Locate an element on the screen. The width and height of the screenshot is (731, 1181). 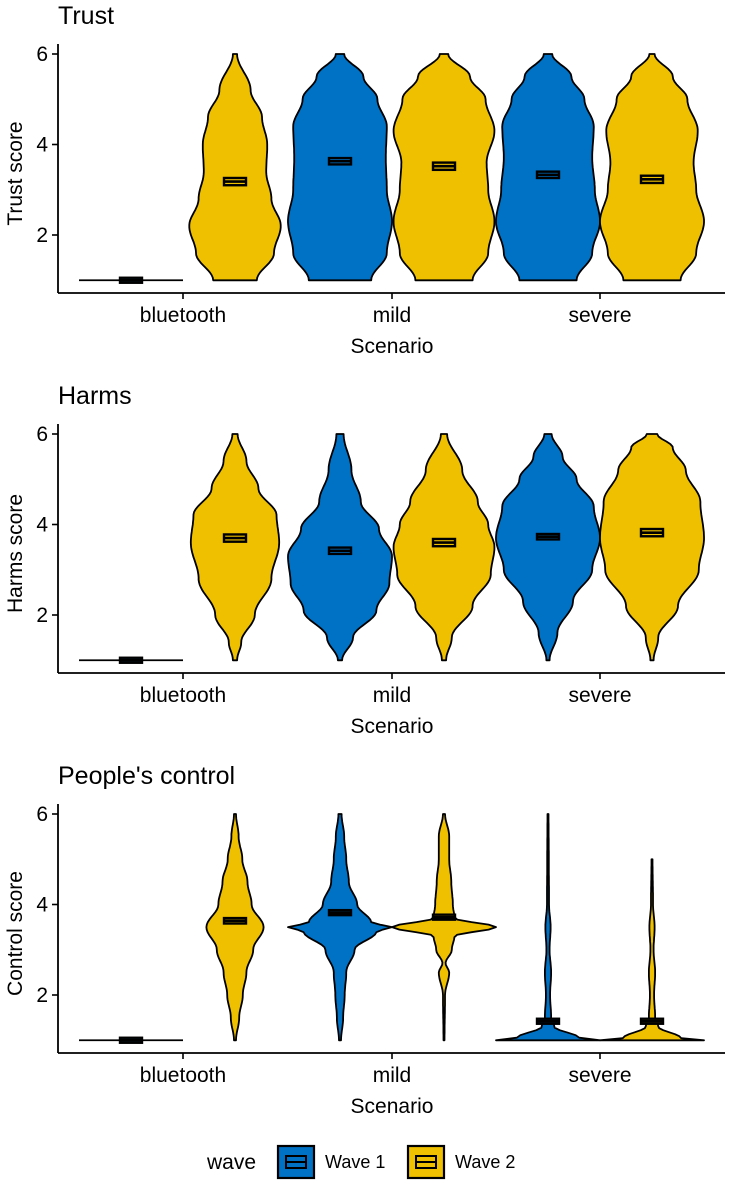
trust-bluetooth-wave2-violin is located at coordinates (235, 167).